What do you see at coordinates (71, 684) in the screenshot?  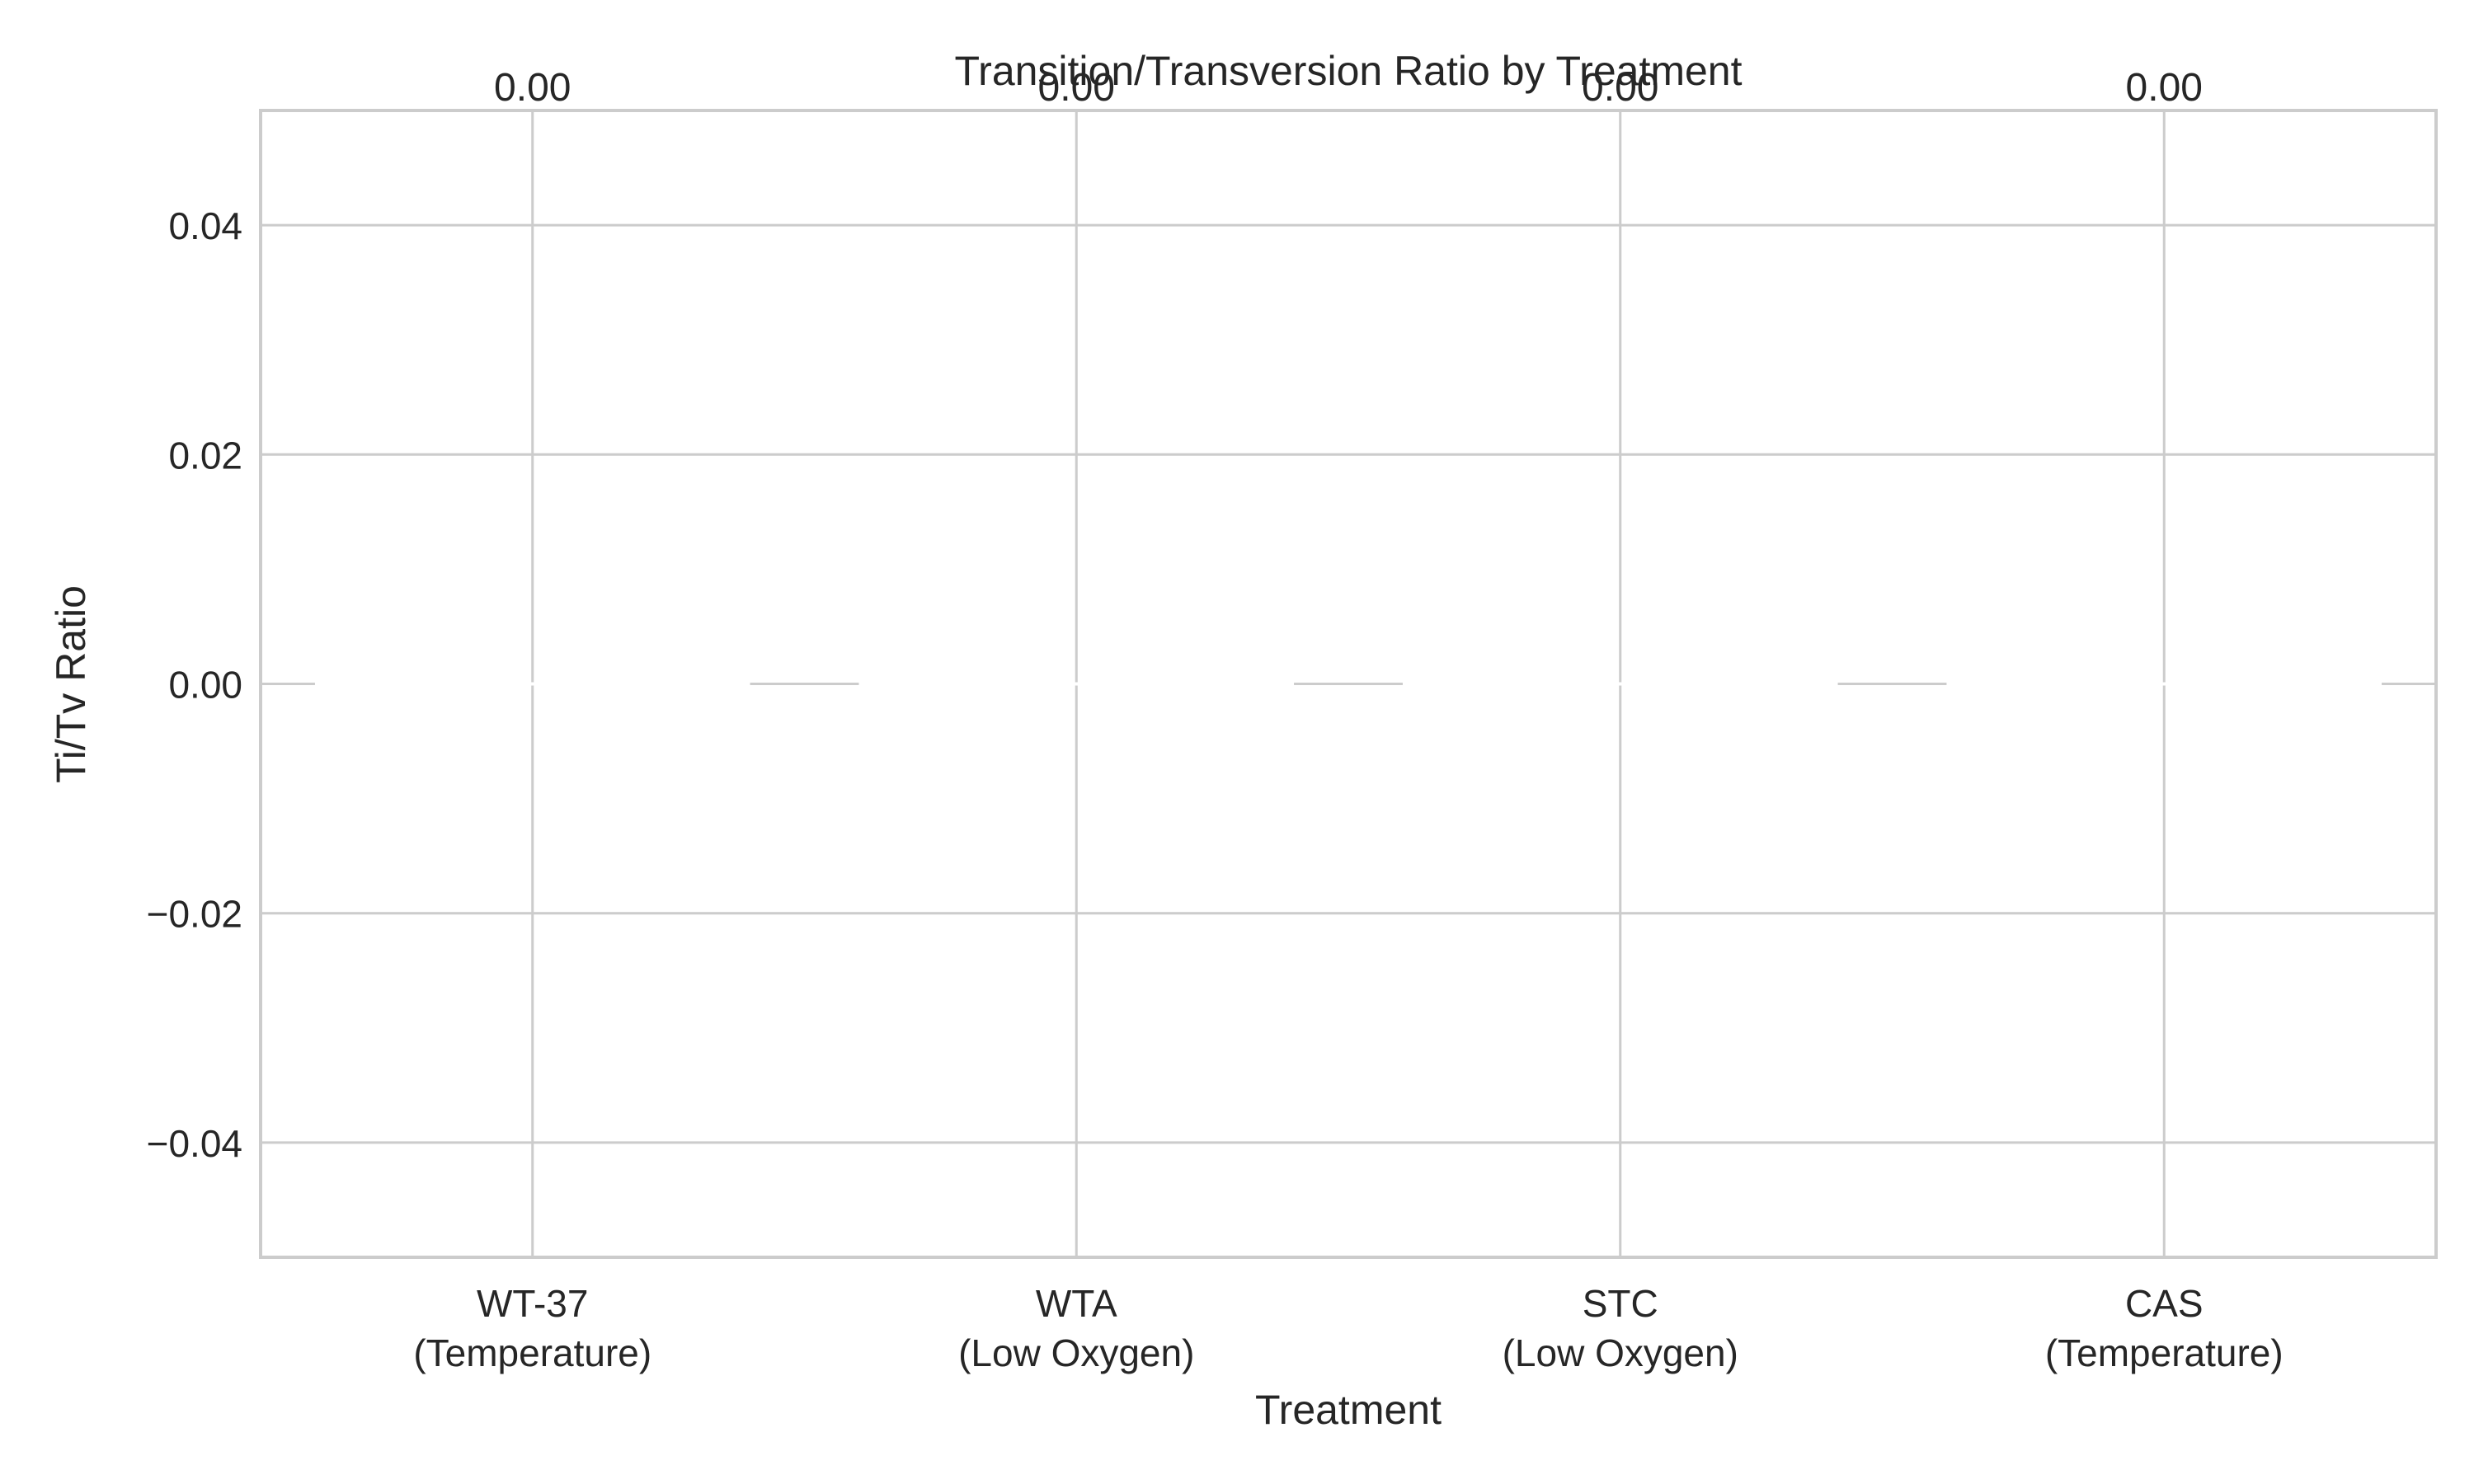 I see `y-axis-label: Ti/Tv Ratio` at bounding box center [71, 684].